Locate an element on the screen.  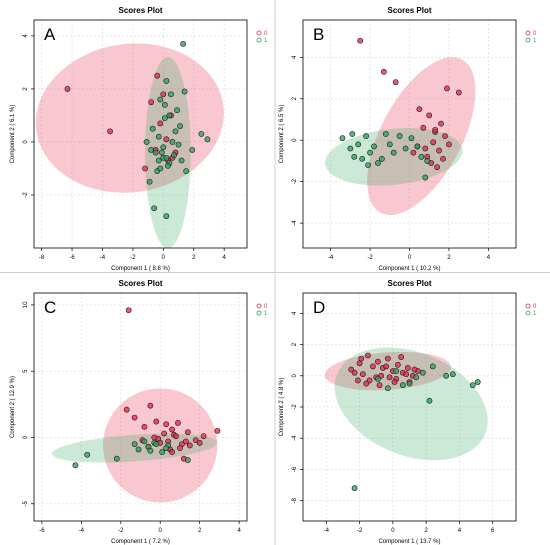
y-tick-label: 2 is located at coordinates (295, 98).